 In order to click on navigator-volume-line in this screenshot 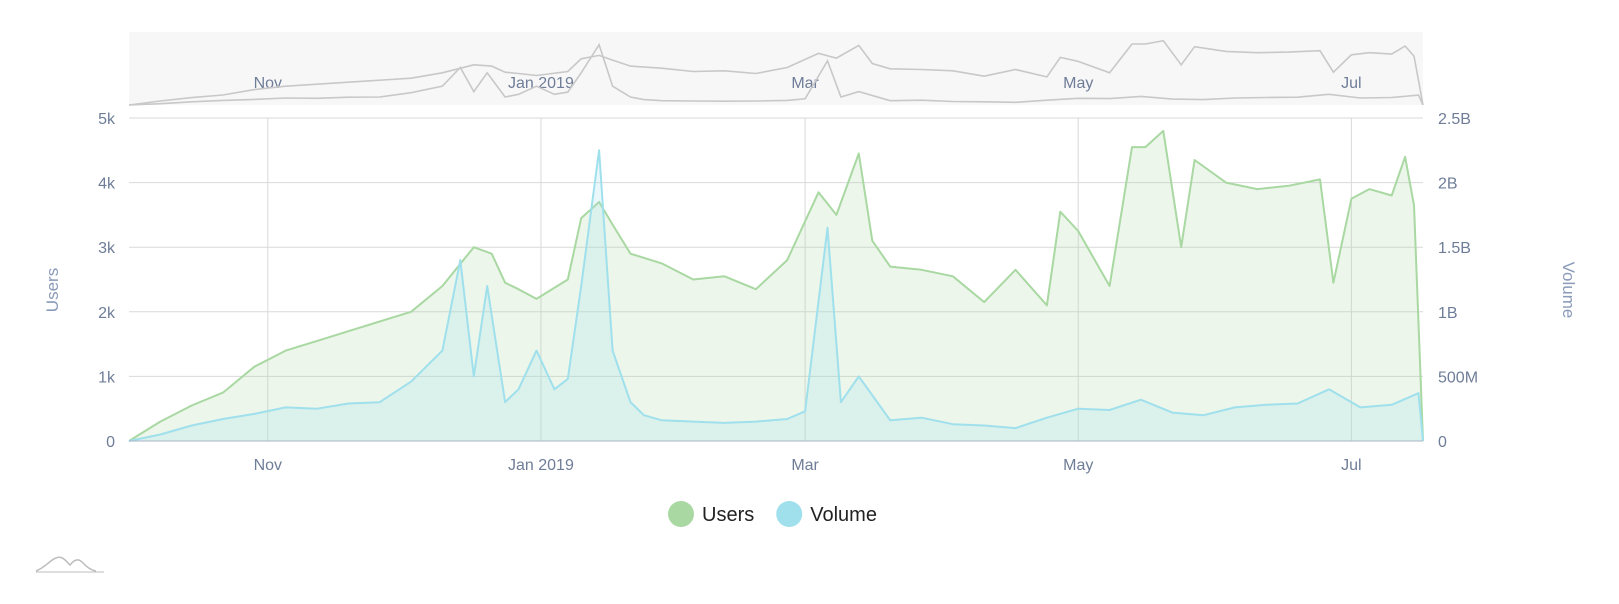, I will do `click(776, 74)`.